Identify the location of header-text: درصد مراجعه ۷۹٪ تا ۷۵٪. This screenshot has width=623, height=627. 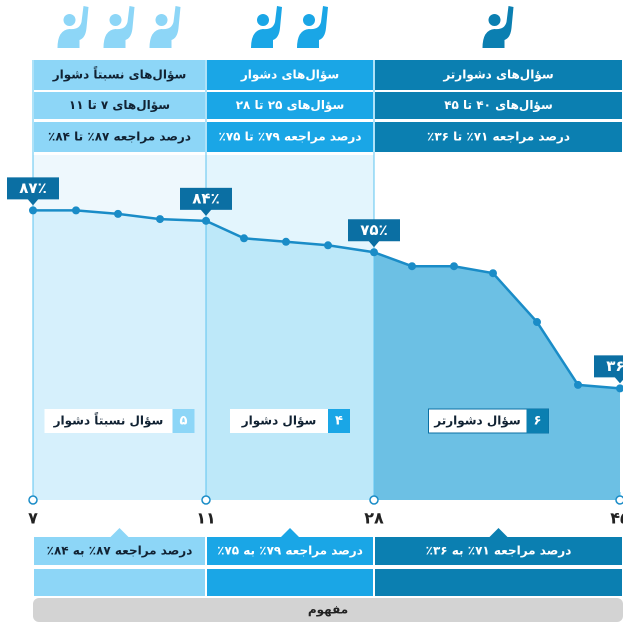
(290, 137).